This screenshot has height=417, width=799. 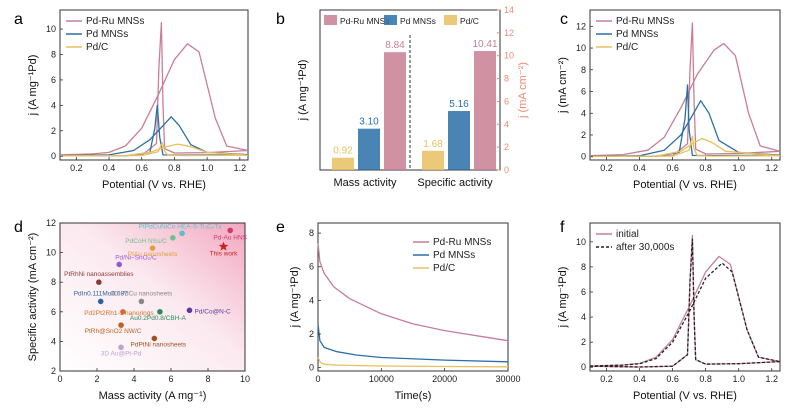 What do you see at coordinates (343, 151) in the screenshot?
I see `bar-value-label: 0.92` at bounding box center [343, 151].